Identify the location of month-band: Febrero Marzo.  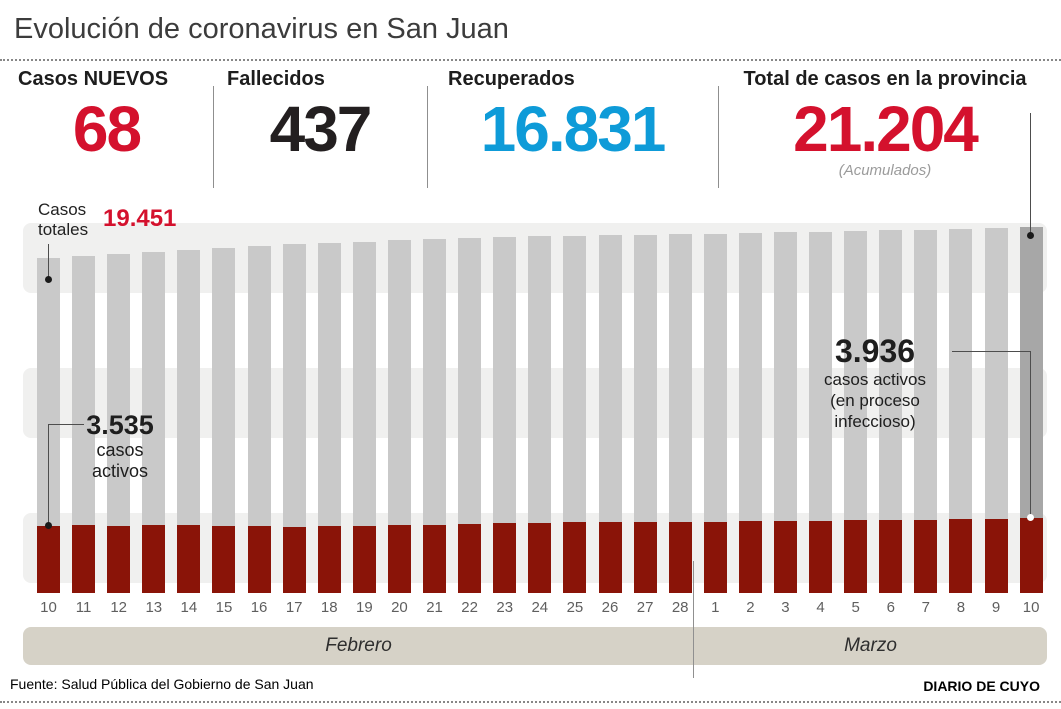
(535, 646).